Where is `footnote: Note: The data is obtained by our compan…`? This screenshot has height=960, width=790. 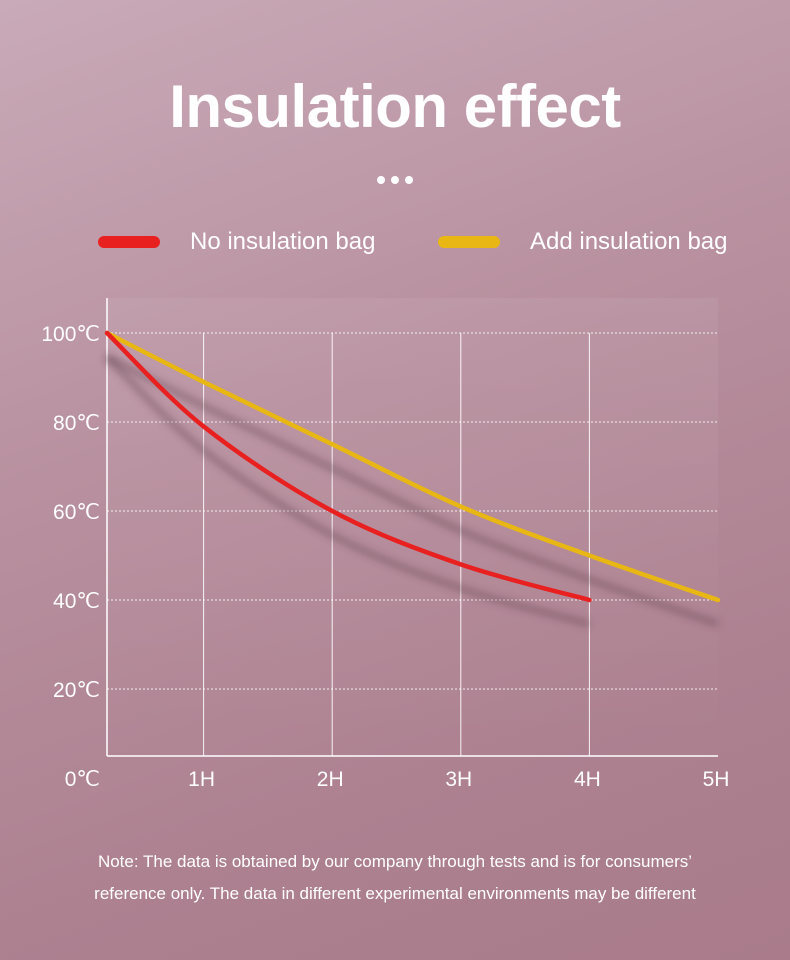 footnote: Note: The data is obtained by our compan… is located at coordinates (395, 878).